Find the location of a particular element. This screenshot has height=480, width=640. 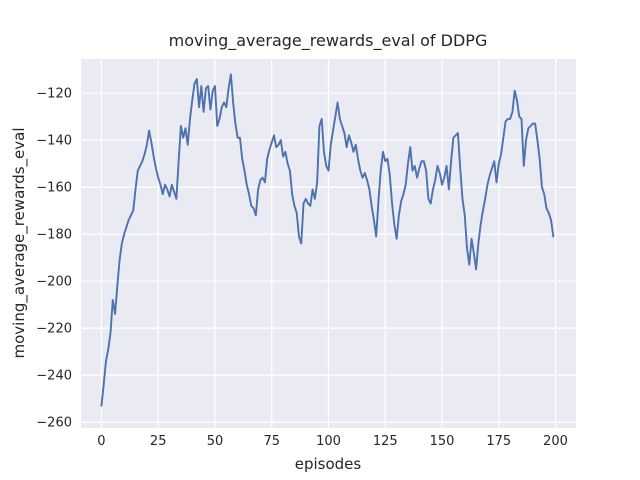

y-tick-label: −200 is located at coordinates (54, 282).